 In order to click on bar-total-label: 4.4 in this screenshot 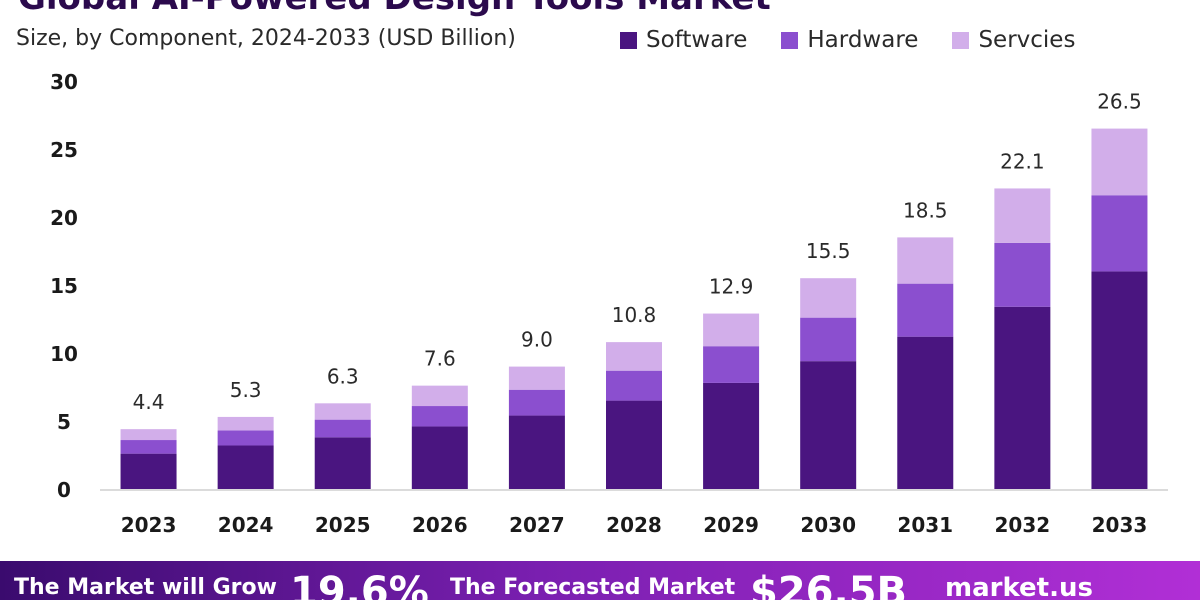, I will do `click(149, 402)`.